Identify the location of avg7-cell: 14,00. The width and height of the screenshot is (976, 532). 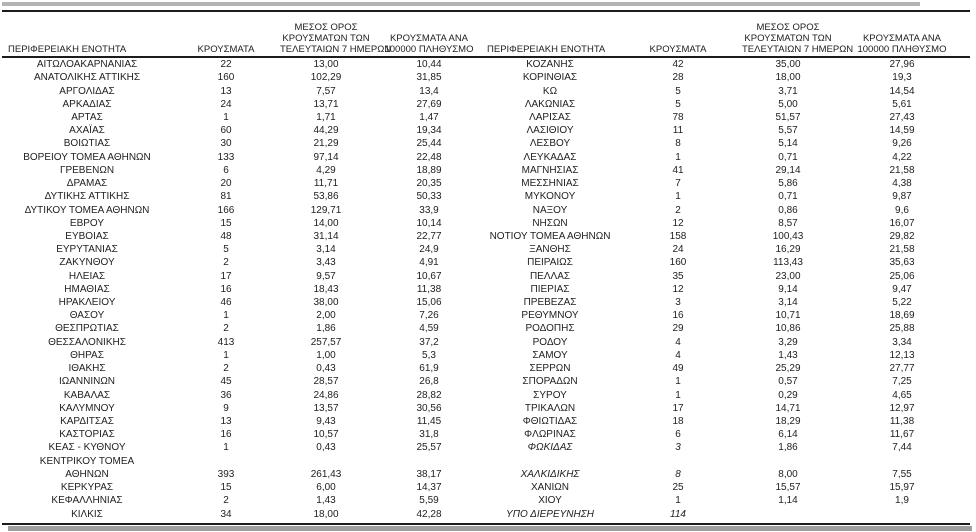
(326, 223).